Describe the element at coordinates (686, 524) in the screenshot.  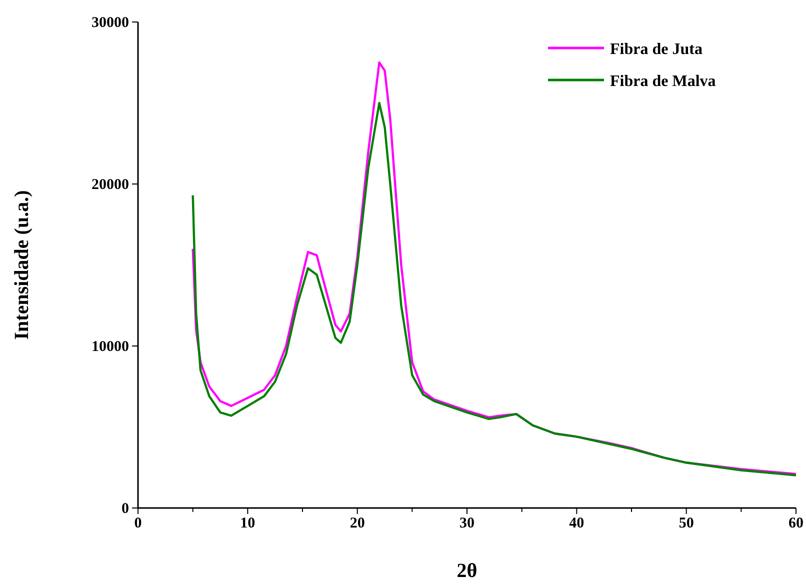
I see `x-tick-label: 50` at that location.